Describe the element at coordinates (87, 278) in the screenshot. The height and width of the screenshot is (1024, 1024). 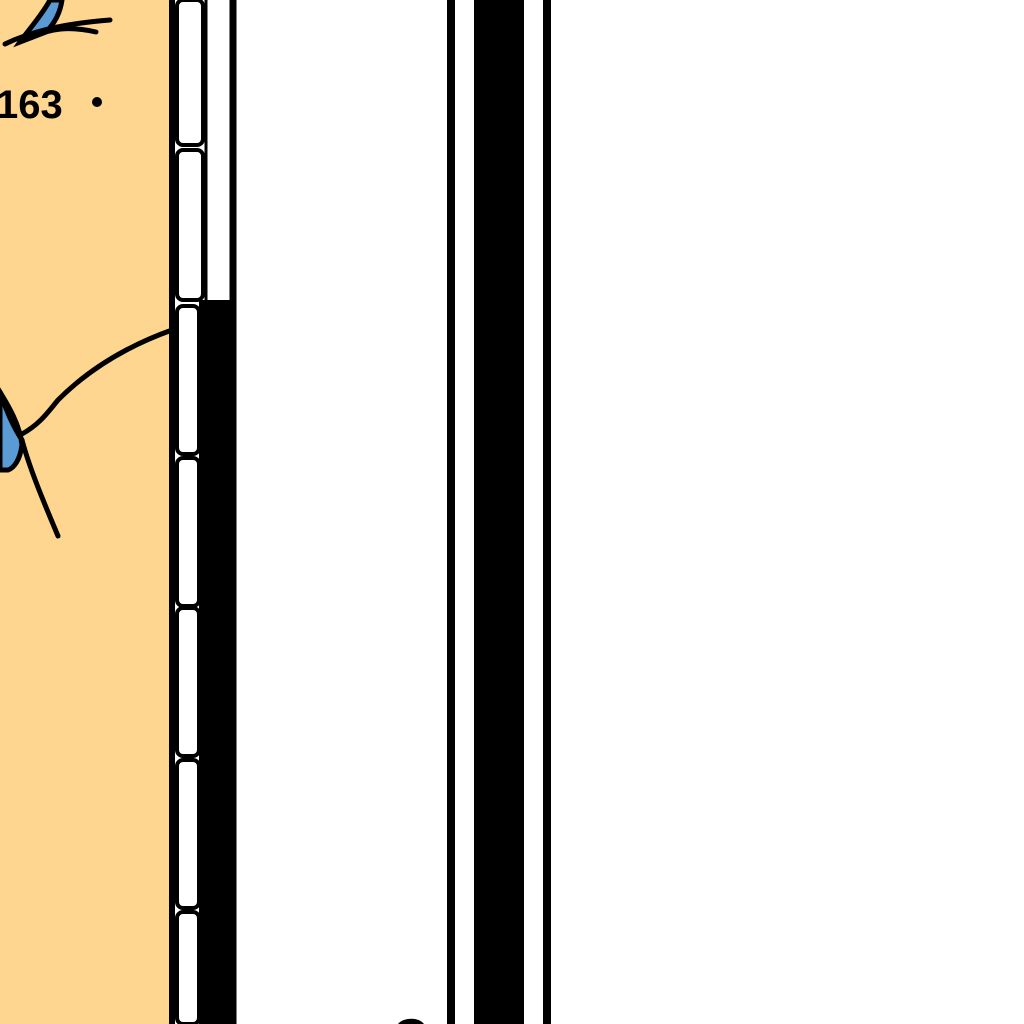
I see `stream-lines` at that location.